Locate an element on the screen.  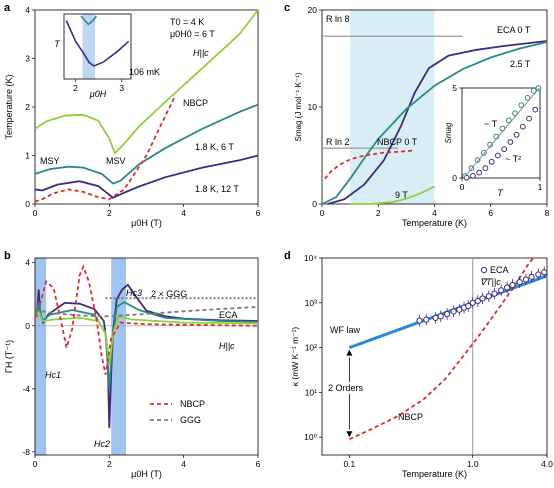
panel-d-xtick-2-label: 4.0 is located at coordinates (547, 464).